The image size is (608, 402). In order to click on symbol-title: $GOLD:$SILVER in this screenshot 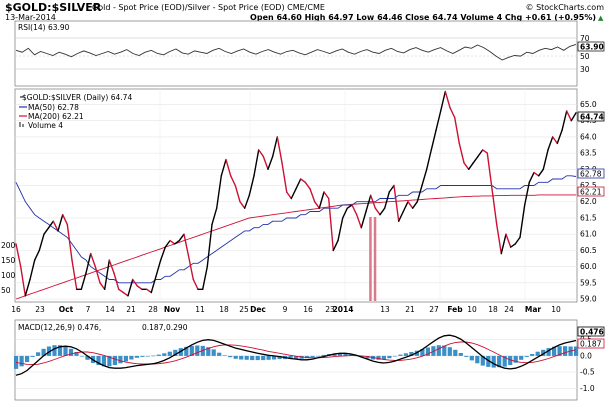, I will do `click(53, 7)`.